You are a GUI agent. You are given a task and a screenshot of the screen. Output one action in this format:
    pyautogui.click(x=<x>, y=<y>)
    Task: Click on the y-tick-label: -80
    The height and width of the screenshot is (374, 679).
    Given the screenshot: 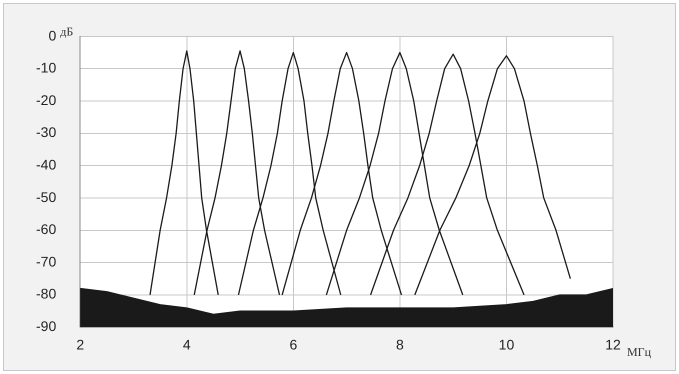 What is the action you would take?
    pyautogui.click(x=46, y=294)
    